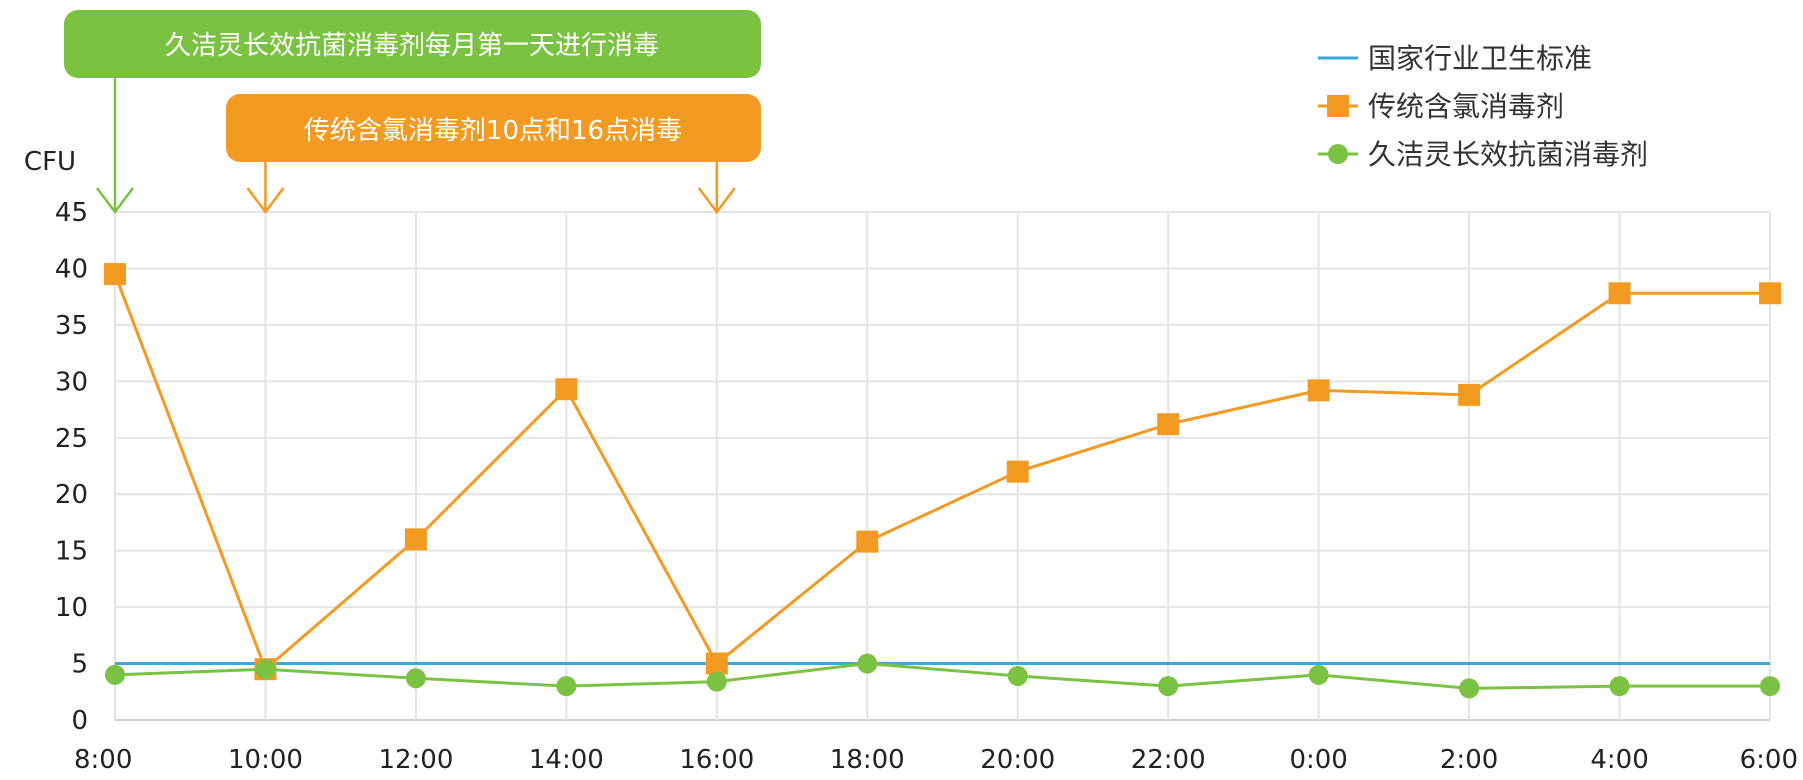 This screenshot has width=1803, height=780. Describe the element at coordinates (1469, 760) in the screenshot. I see `x-tick-label: 2:00` at that location.